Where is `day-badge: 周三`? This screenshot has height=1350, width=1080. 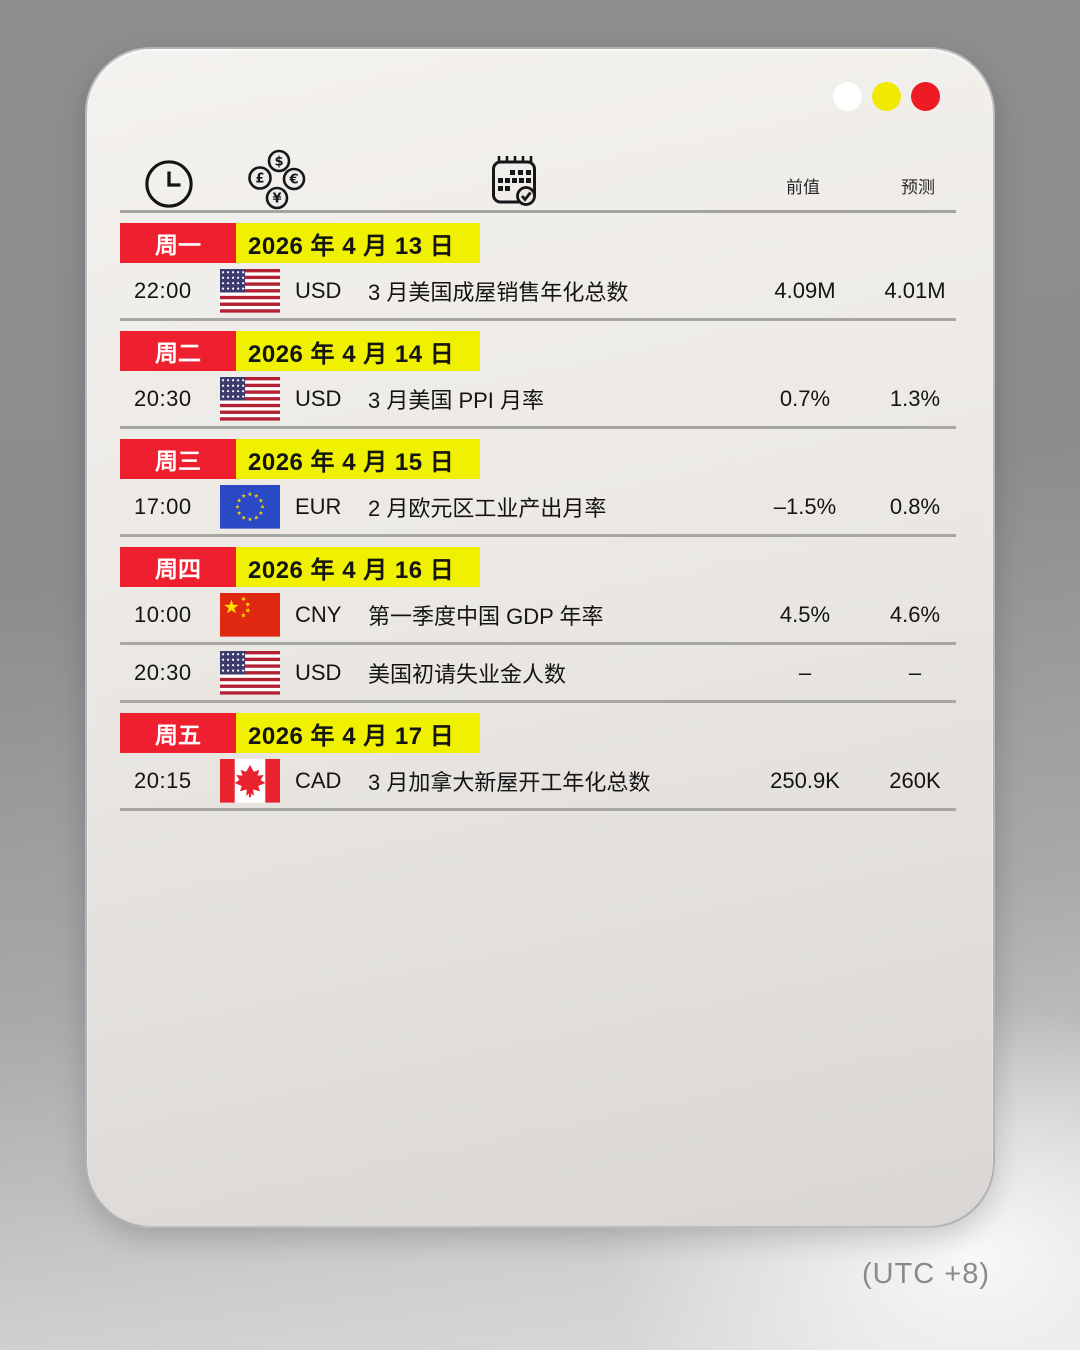
day-badge: 周三 is located at coordinates (178, 459).